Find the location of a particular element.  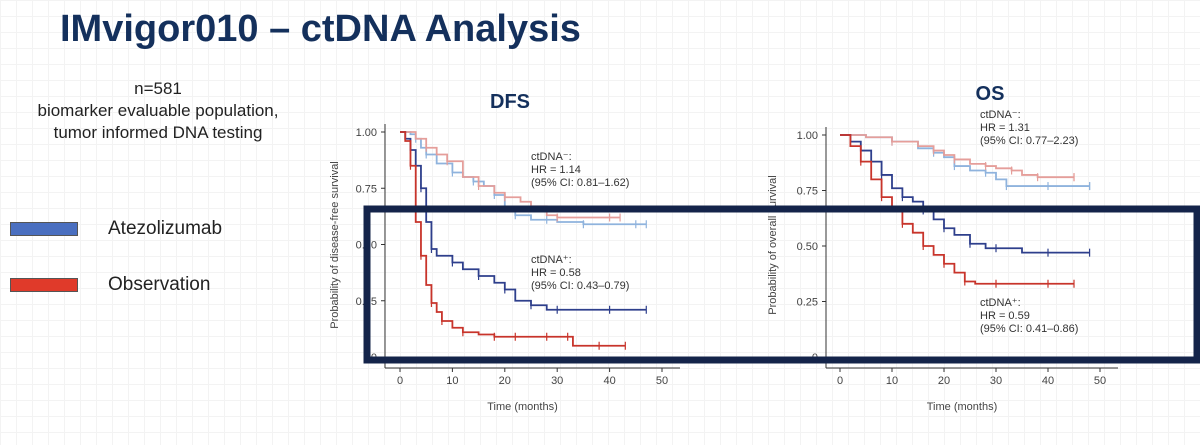

legend-label: Atezolizumab is located at coordinates (165, 228).